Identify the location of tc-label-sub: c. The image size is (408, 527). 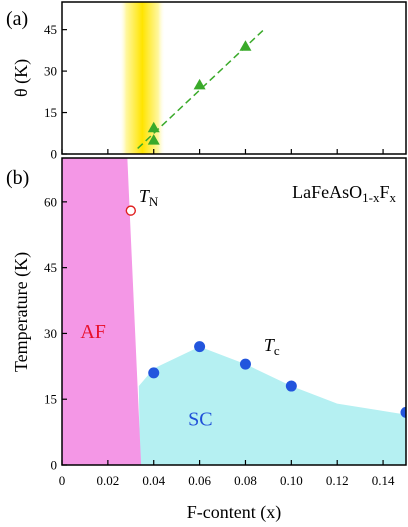
(277, 350).